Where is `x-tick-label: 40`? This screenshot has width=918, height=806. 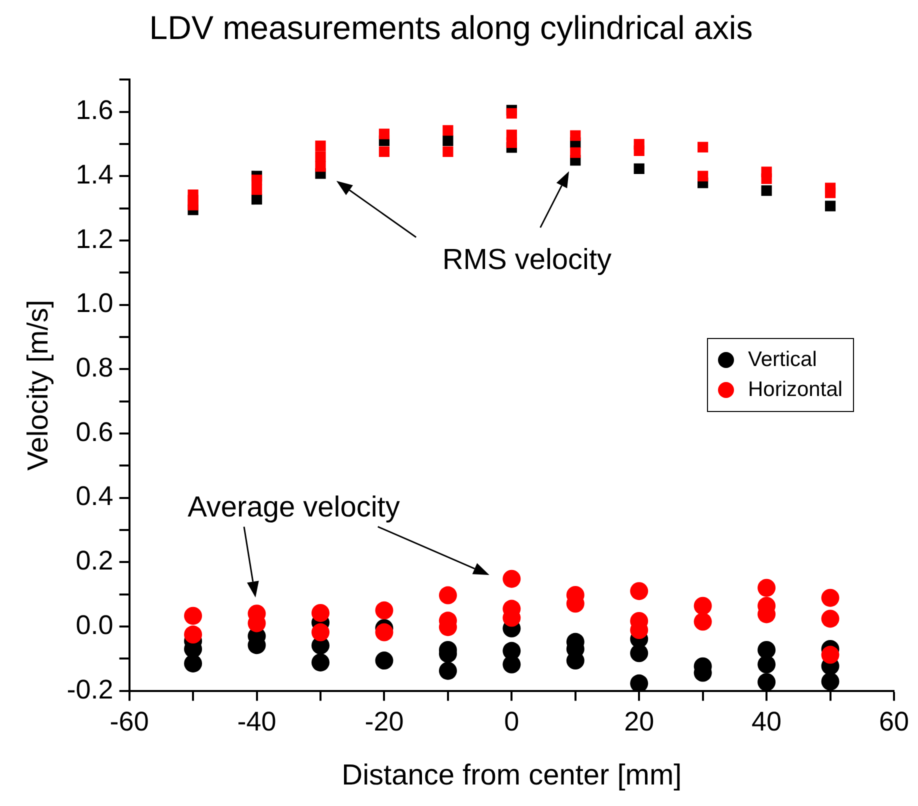
x-tick-label: 40 is located at coordinates (767, 721).